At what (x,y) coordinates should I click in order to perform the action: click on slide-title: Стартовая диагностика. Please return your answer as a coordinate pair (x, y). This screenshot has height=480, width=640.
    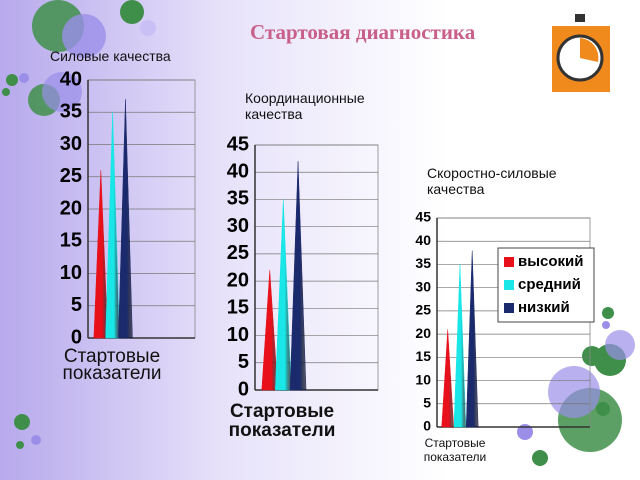
    Looking at the image, I should click on (363, 32).